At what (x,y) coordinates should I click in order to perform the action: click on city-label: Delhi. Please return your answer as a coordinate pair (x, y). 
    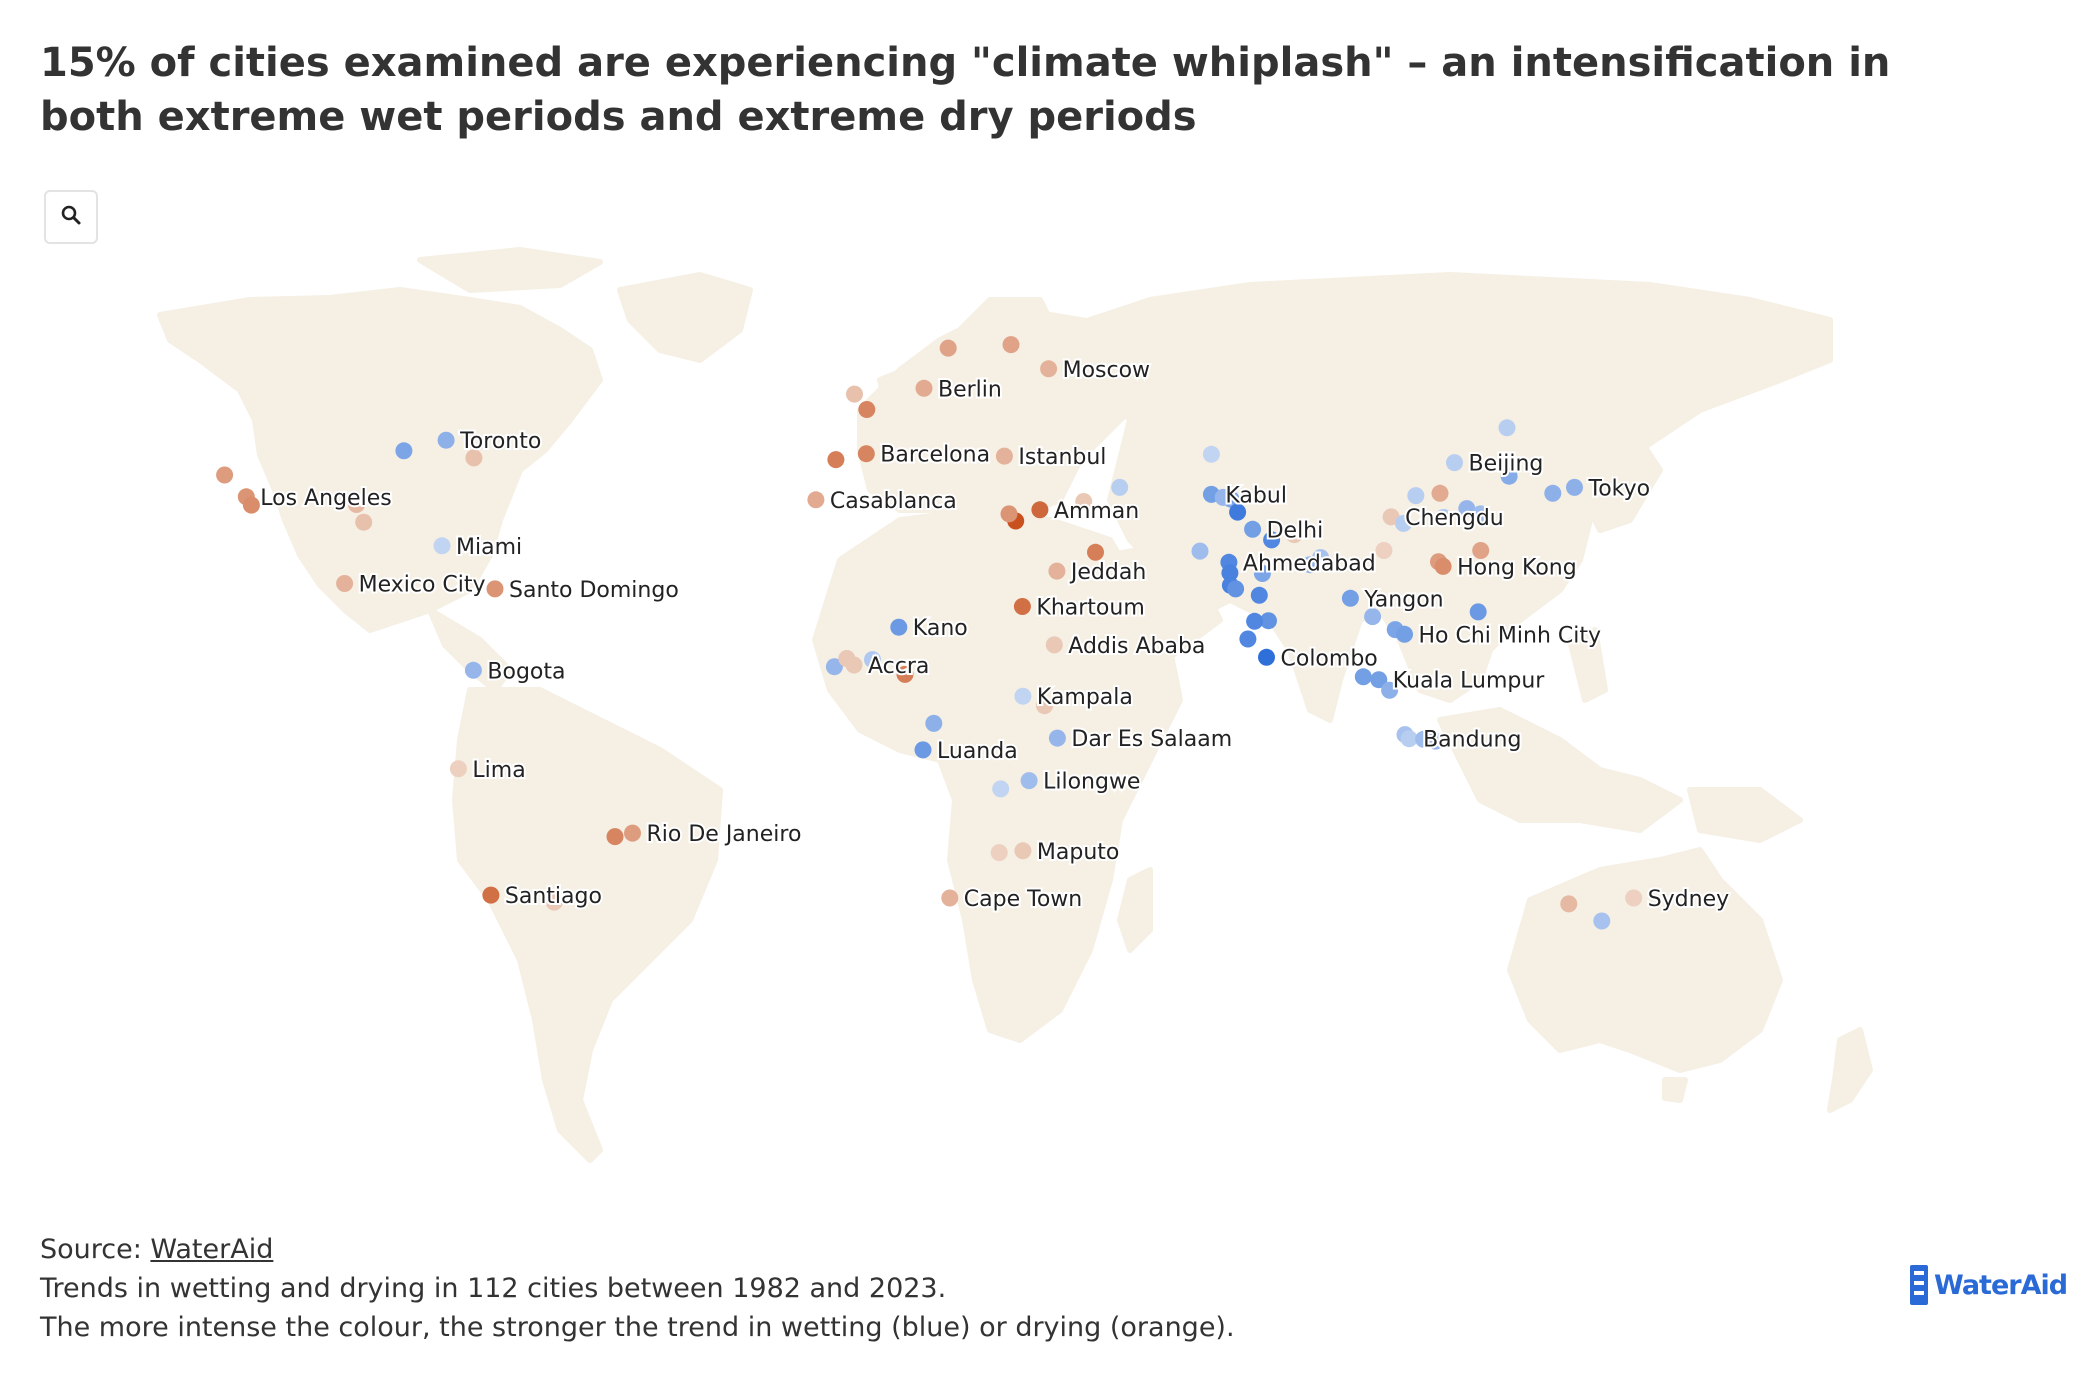
    Looking at the image, I should click on (1295, 530).